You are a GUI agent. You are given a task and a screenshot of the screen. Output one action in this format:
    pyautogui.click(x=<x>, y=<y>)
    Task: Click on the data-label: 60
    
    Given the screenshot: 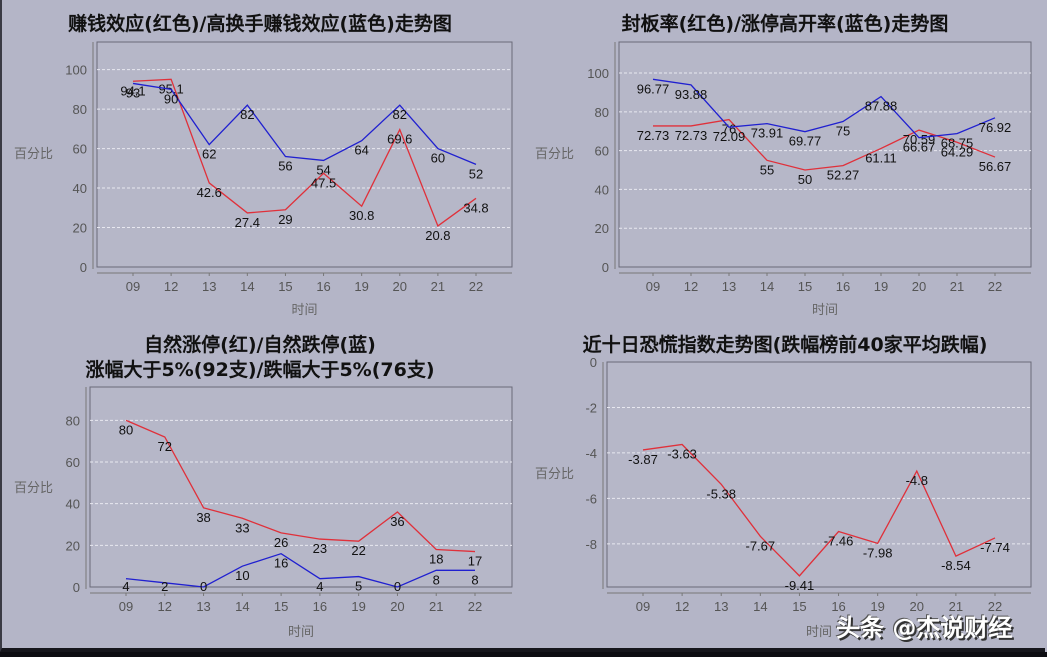 What is the action you would take?
    pyautogui.click(x=438, y=158)
    